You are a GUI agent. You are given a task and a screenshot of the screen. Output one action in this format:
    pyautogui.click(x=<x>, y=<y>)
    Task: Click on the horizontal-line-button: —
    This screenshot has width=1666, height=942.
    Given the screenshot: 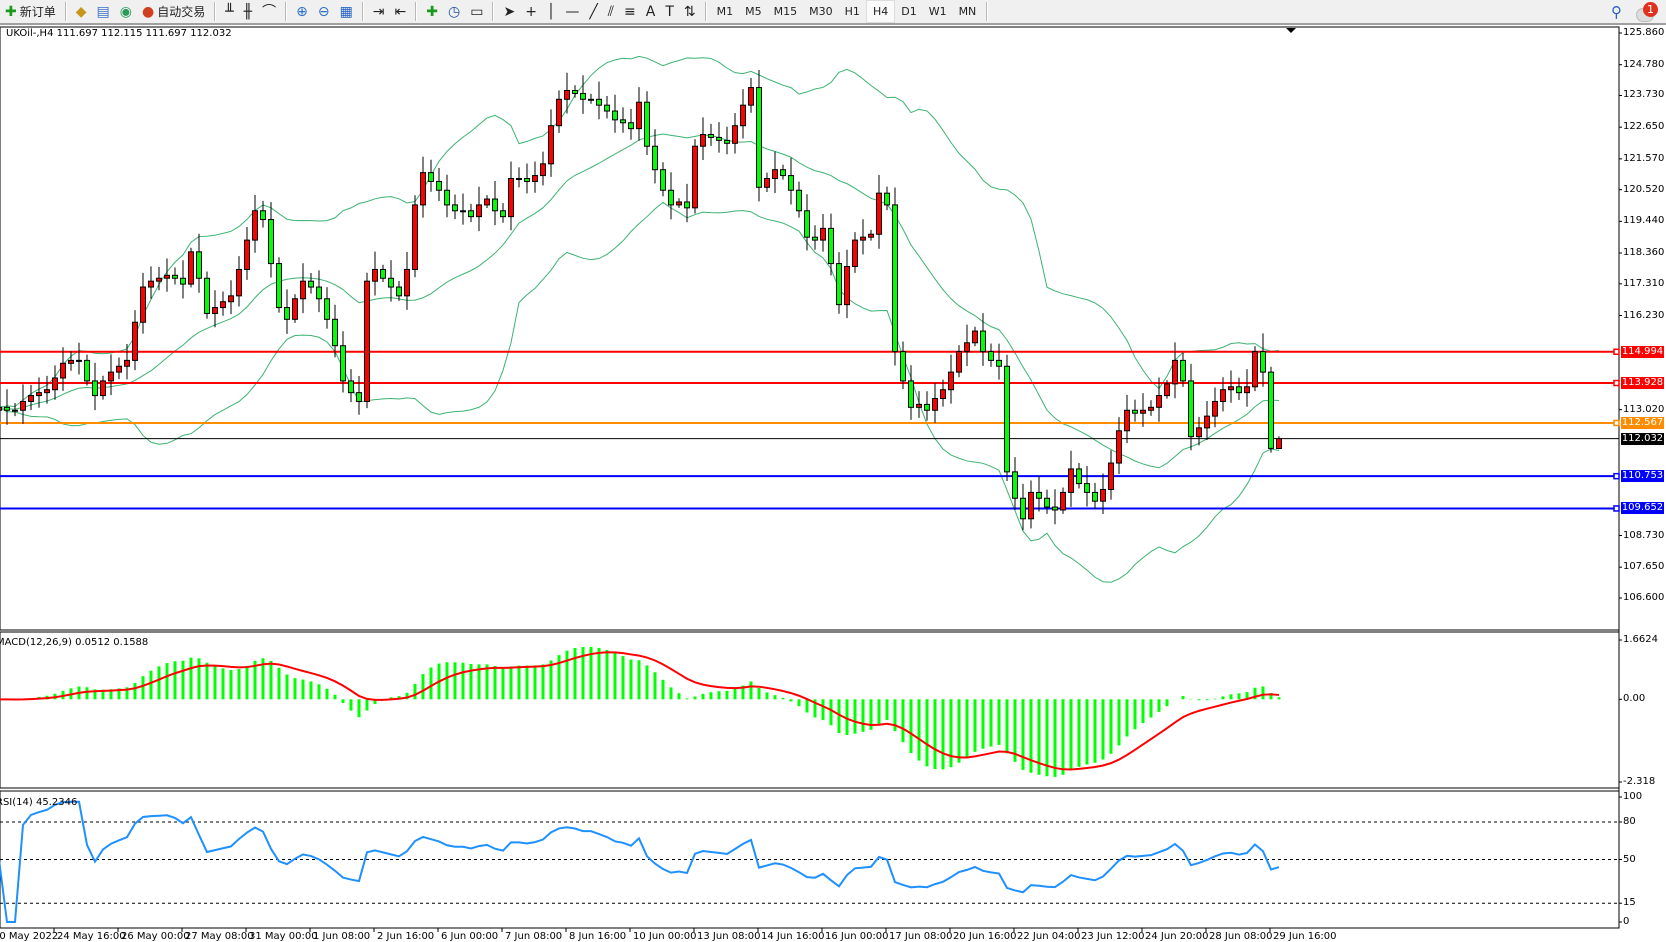 What is the action you would take?
    pyautogui.click(x=572, y=11)
    